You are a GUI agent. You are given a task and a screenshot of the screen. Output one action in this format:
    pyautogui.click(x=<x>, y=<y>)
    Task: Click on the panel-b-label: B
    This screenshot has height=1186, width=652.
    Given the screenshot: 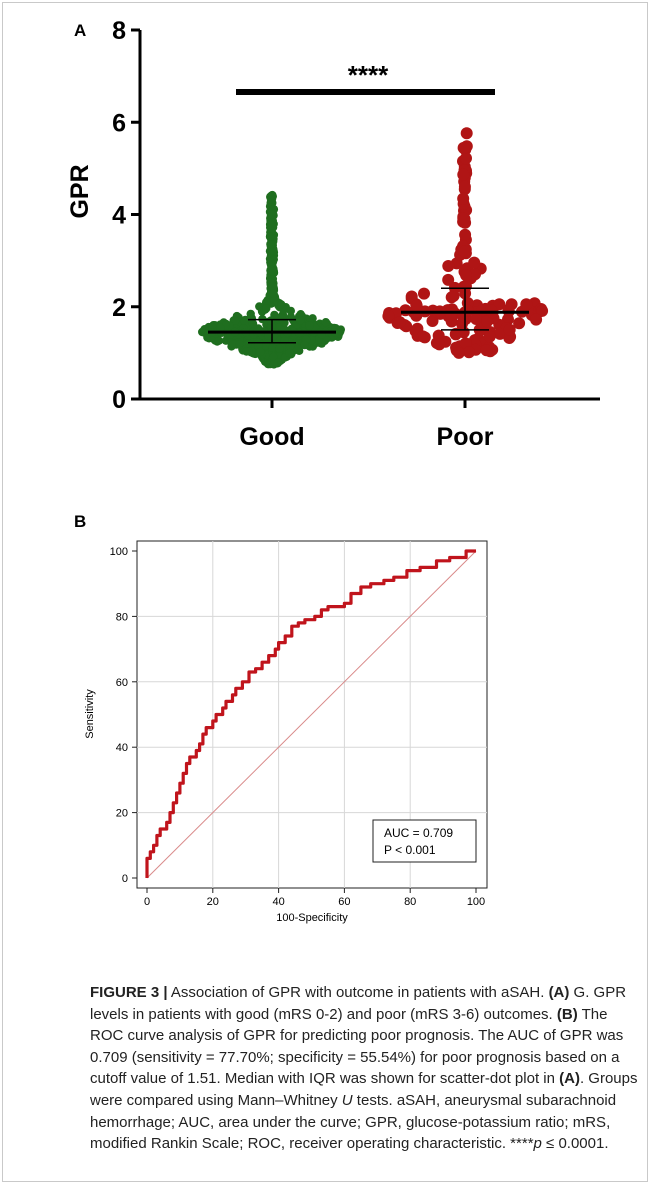 What is the action you would take?
    pyautogui.click(x=80, y=521)
    